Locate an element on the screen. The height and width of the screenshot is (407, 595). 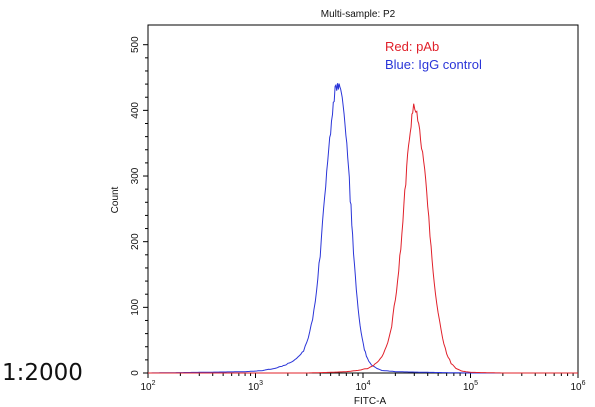
x-tick-label: 10⁵ is located at coordinates (470, 386).